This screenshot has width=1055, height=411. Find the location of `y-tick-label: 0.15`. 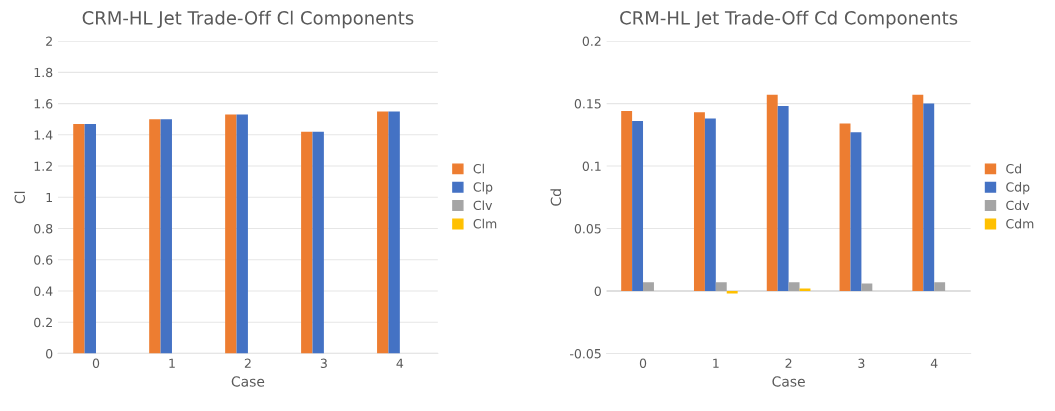

y-tick-label: 0.15 is located at coordinates (587, 104).